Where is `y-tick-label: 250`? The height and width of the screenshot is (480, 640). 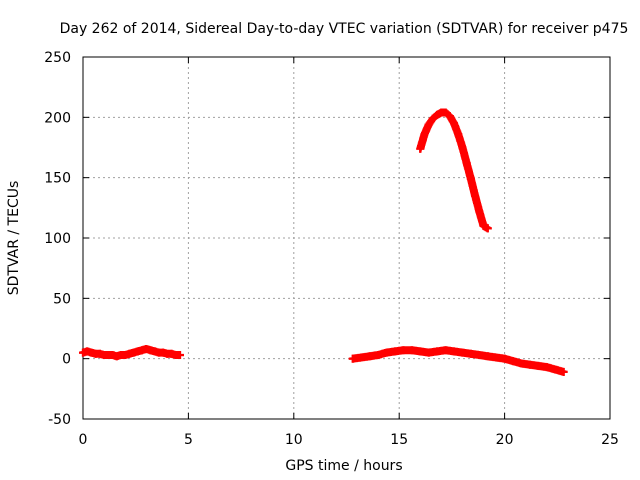 y-tick-label: 250 is located at coordinates (57, 58).